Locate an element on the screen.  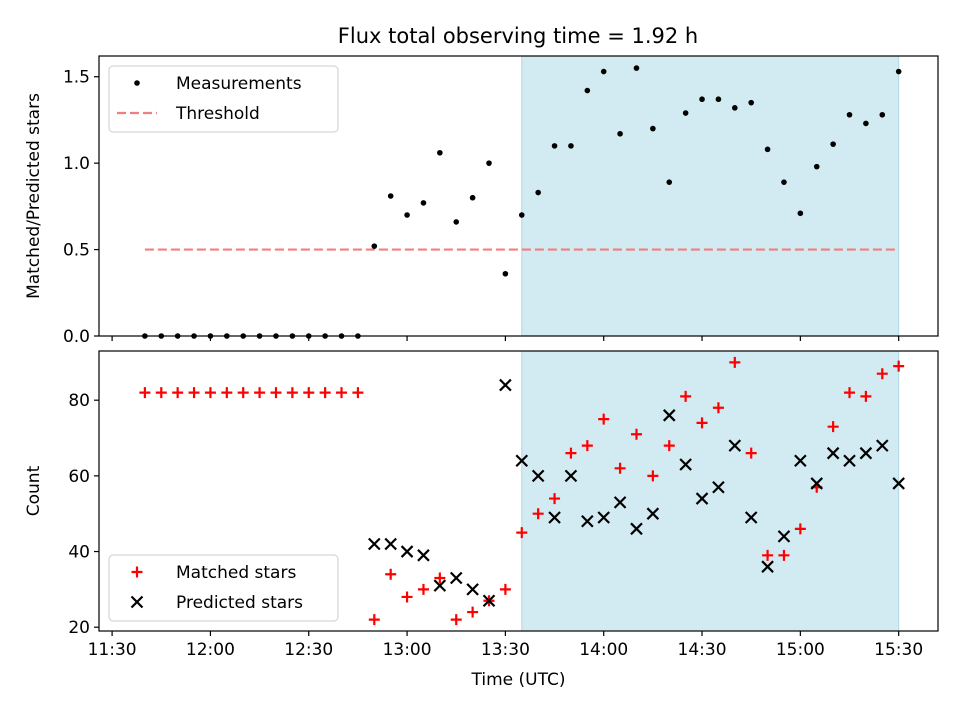
y-tick-label: 0.5 is located at coordinates (76, 251).